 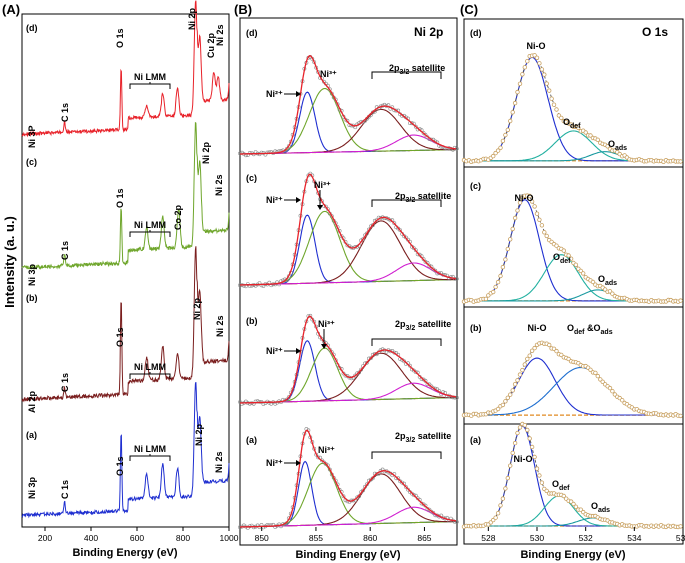 I want to click on x-tick-label-a: 200, so click(x=45, y=538).